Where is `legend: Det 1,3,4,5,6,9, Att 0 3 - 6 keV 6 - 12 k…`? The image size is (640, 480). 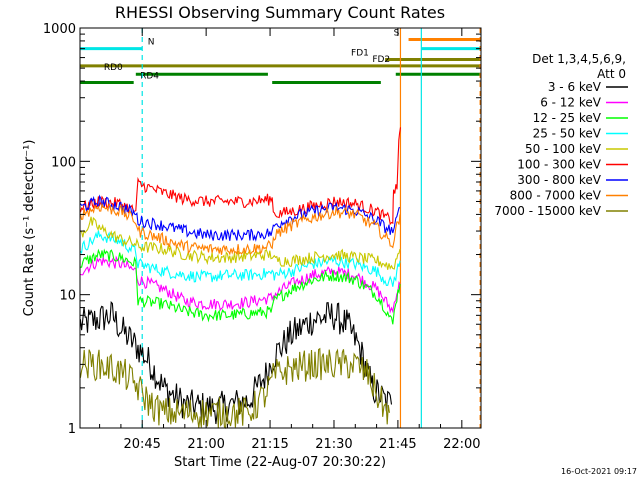 legend: Det 1,3,4,5,6,9, Att 0 3 - 6 keV 6 - 12 k… is located at coordinates (561, 135).